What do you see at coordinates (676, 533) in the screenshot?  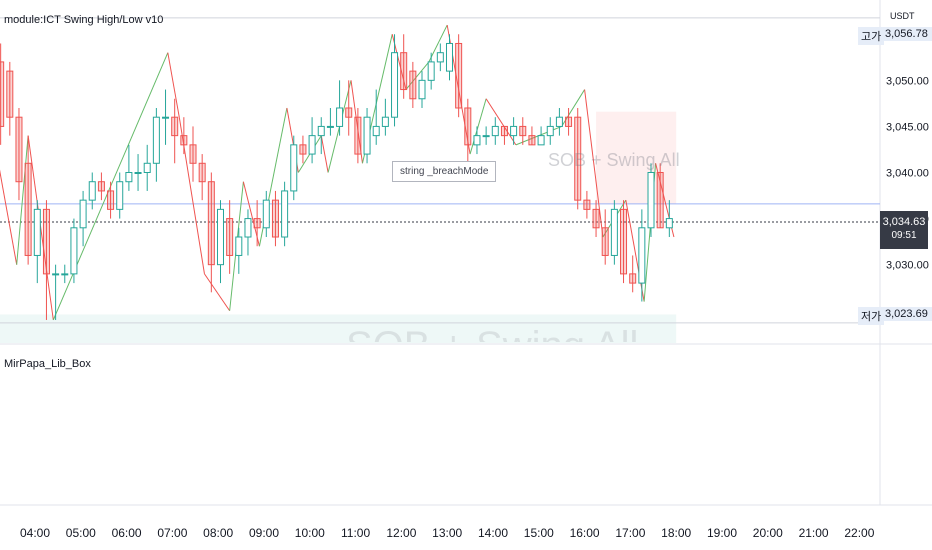 I see `time-tick-label: 18:00` at bounding box center [676, 533].